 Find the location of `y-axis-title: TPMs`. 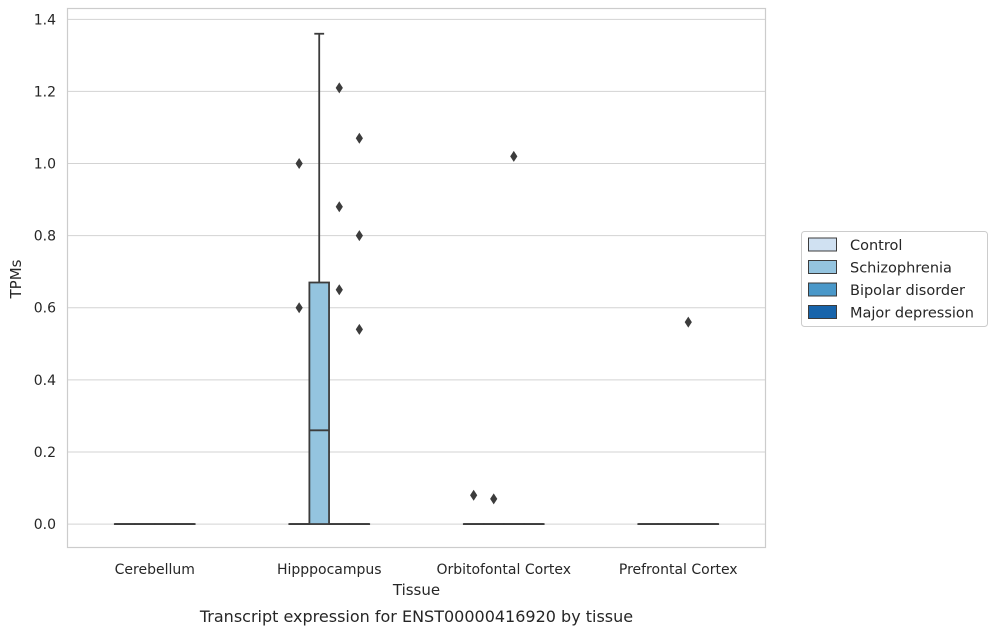

y-axis-title: TPMs is located at coordinates (16, 279).